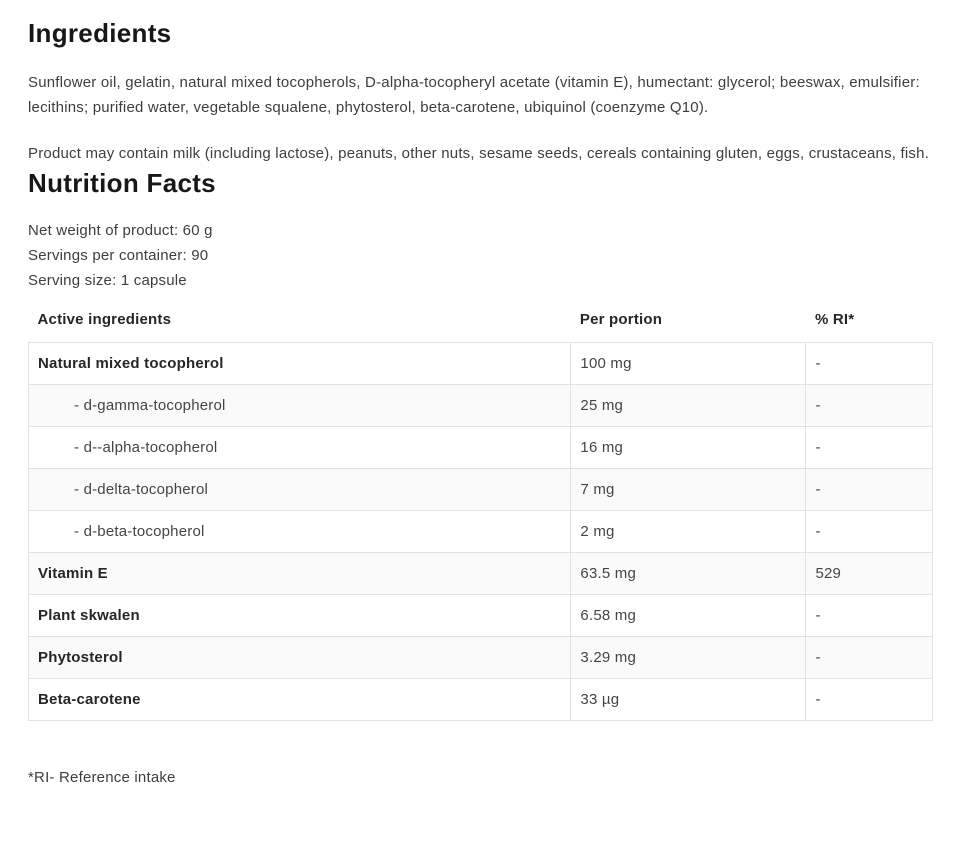  Describe the element at coordinates (688, 699) in the screenshot. I see `per-portion-cell: 33 µg` at that location.